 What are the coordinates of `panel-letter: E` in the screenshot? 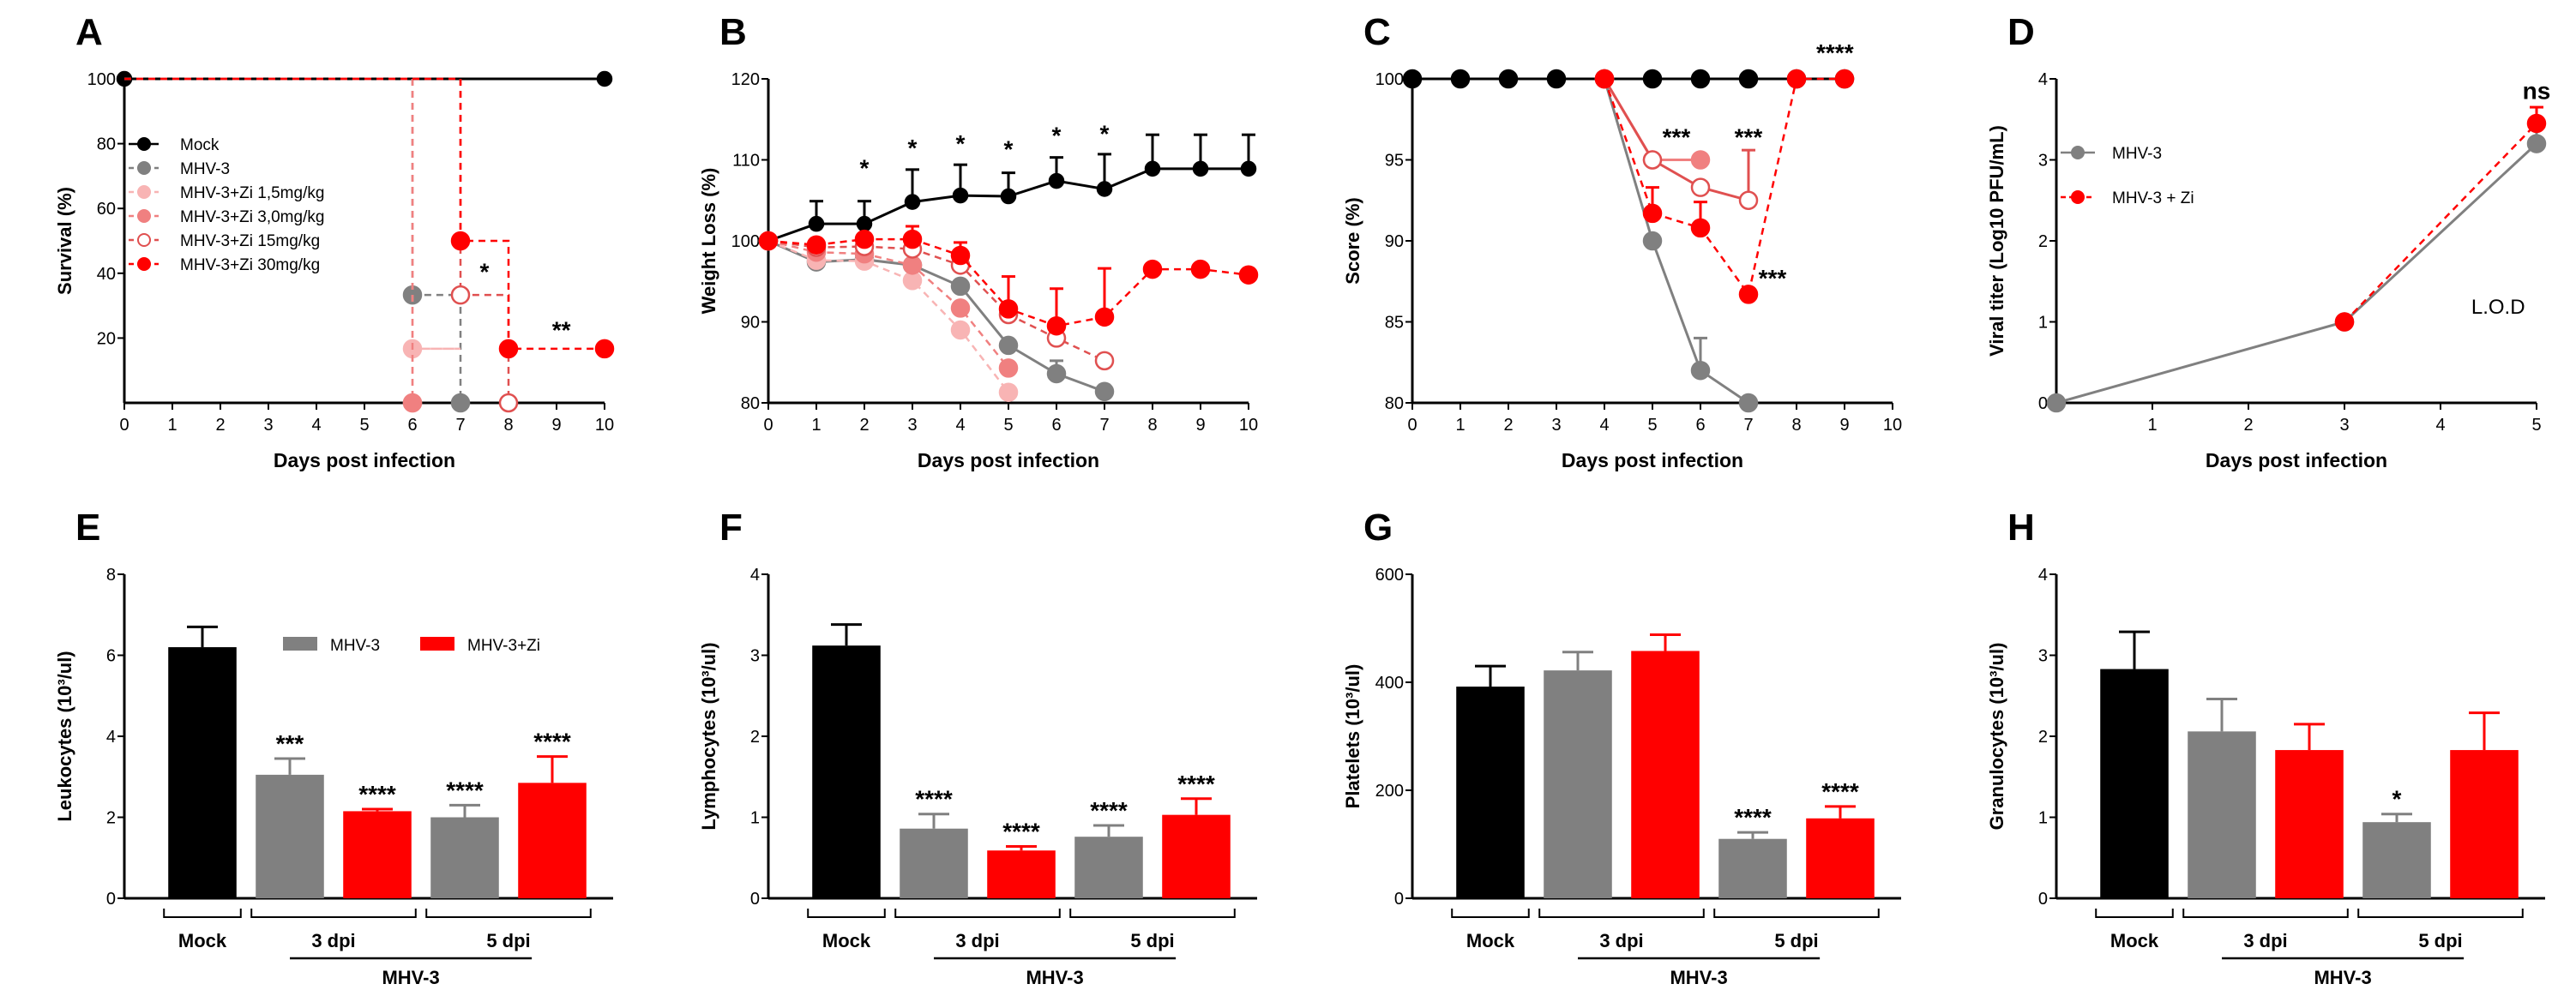 It's located at (87, 528).